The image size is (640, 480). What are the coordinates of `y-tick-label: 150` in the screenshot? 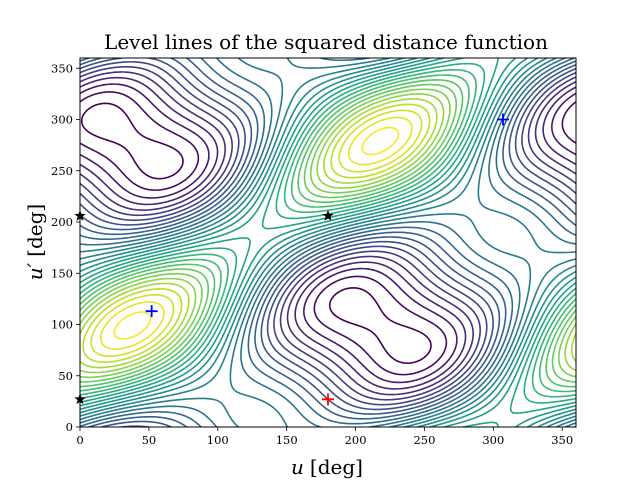 It's located at (62, 273).